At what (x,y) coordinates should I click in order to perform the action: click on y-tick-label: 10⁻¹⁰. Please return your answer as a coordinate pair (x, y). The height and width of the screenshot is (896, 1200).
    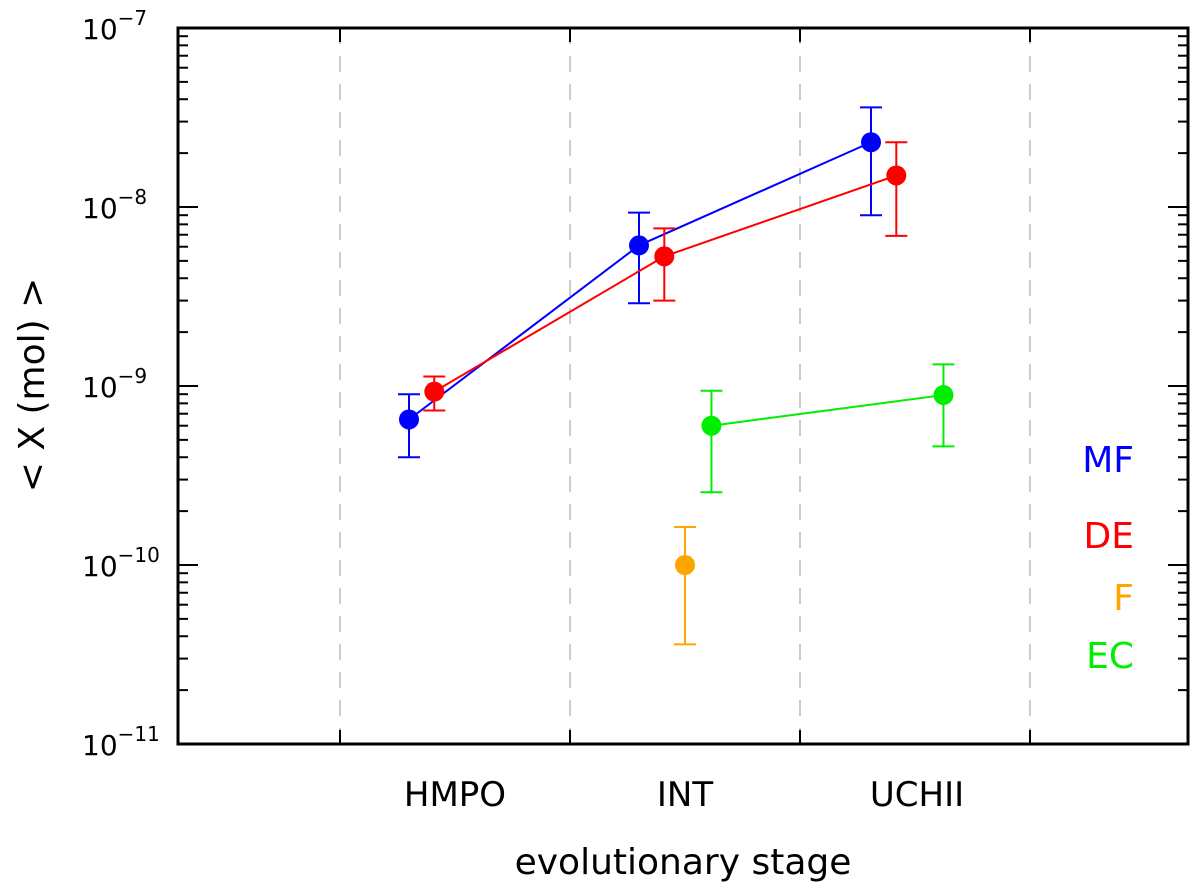
    Looking at the image, I should click on (121, 563).